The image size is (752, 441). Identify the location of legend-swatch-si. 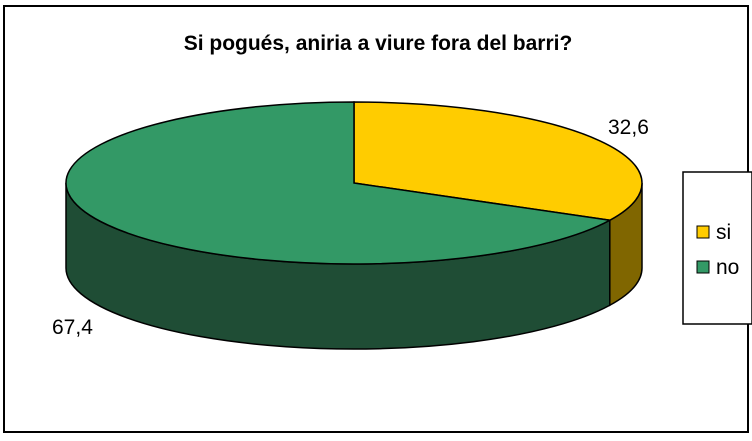
(703, 232).